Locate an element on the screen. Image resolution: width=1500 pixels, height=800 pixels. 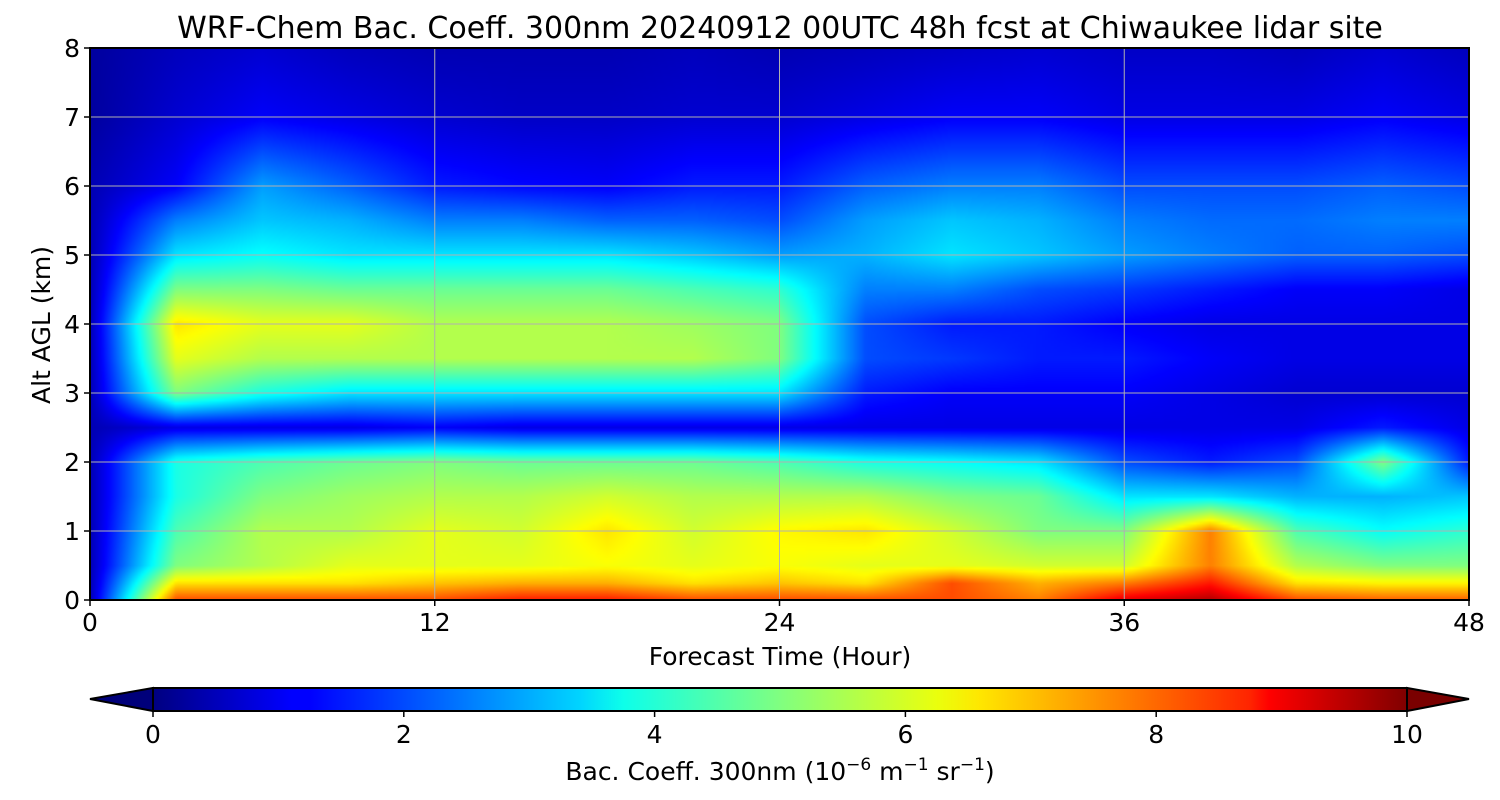
x-tick-label: 48 is located at coordinates (1469, 622).